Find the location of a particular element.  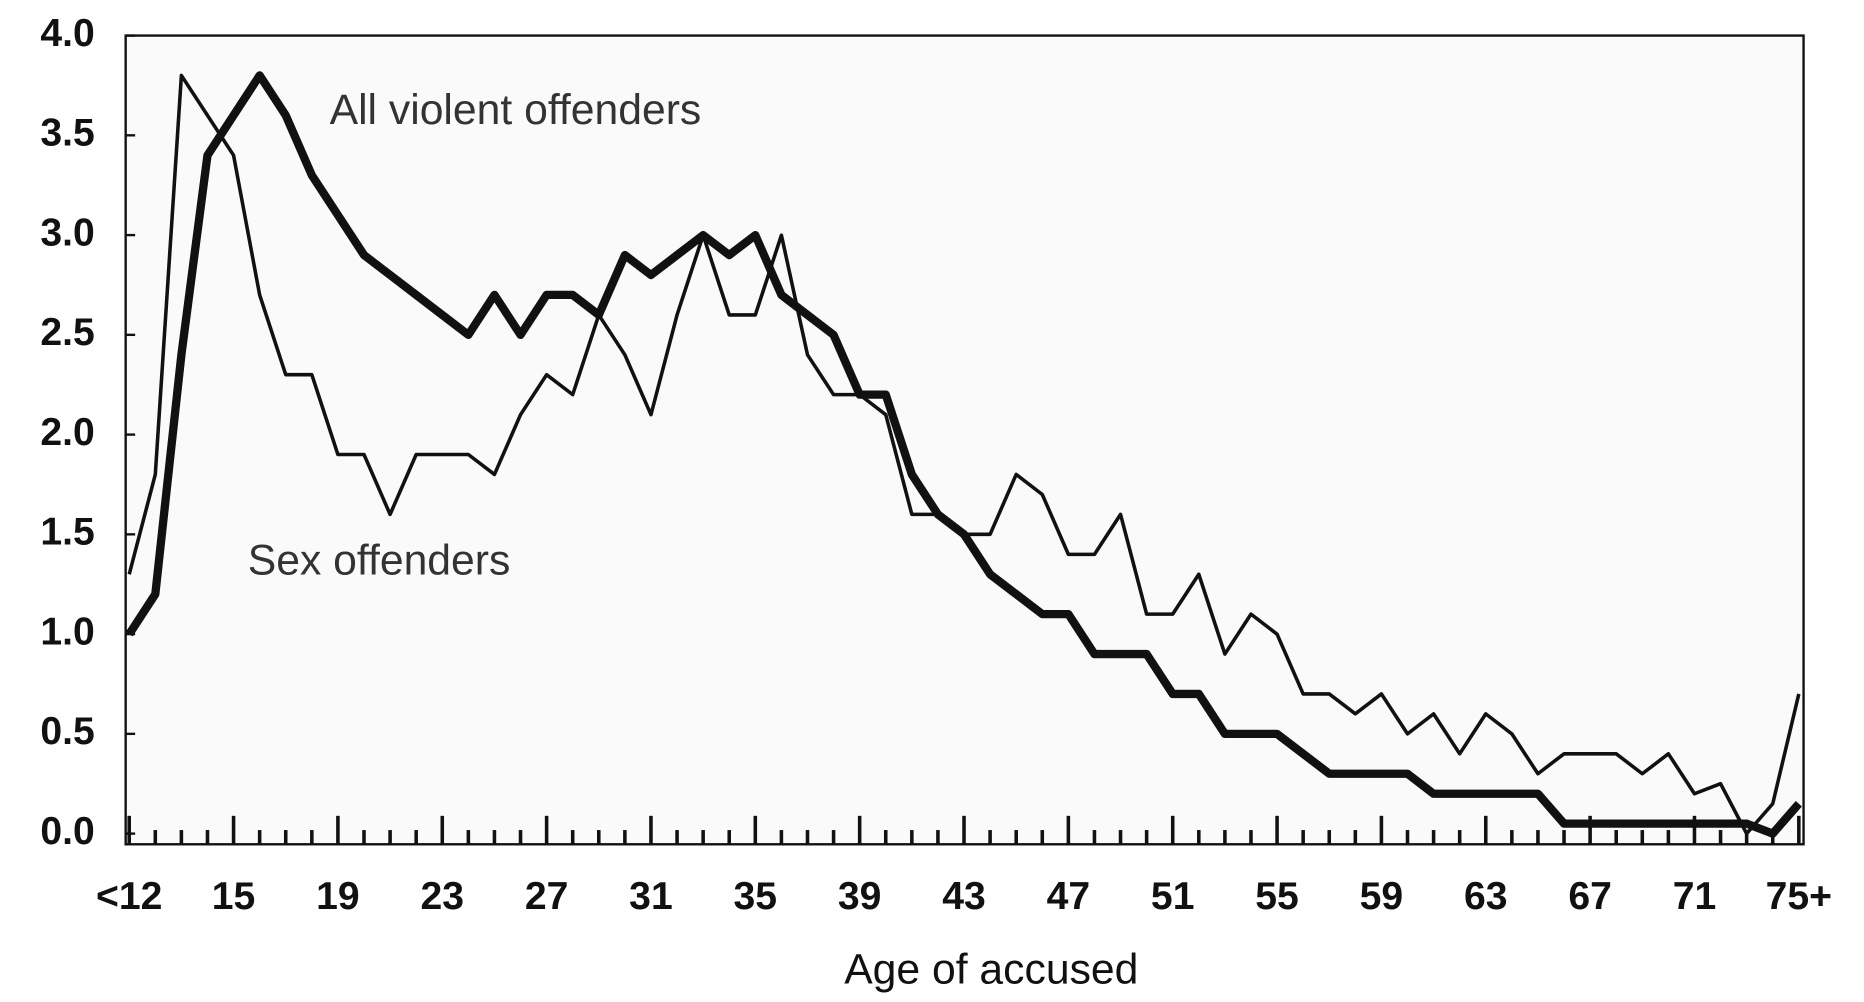

y-tick-label: 1.5 is located at coordinates (67, 532).